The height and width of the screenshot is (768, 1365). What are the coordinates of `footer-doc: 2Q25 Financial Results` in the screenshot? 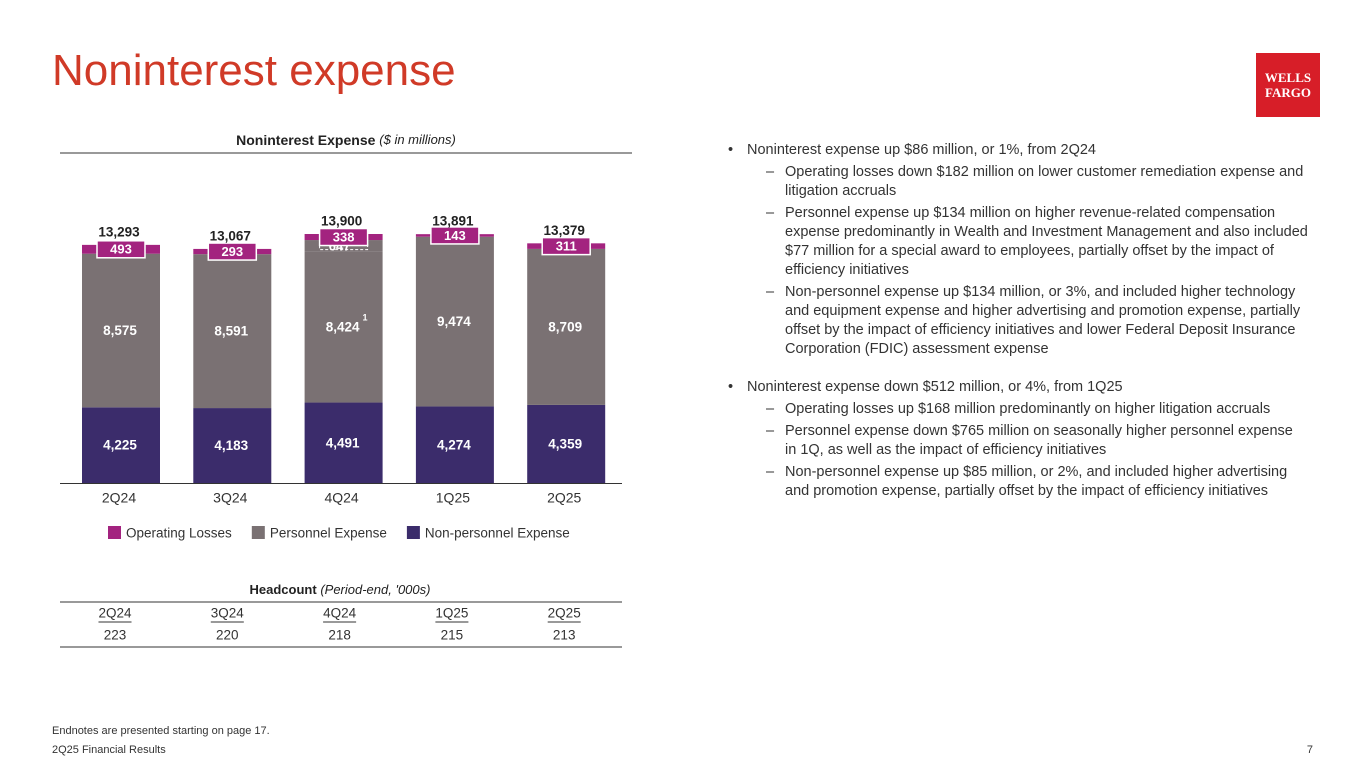 It's located at (109, 750).